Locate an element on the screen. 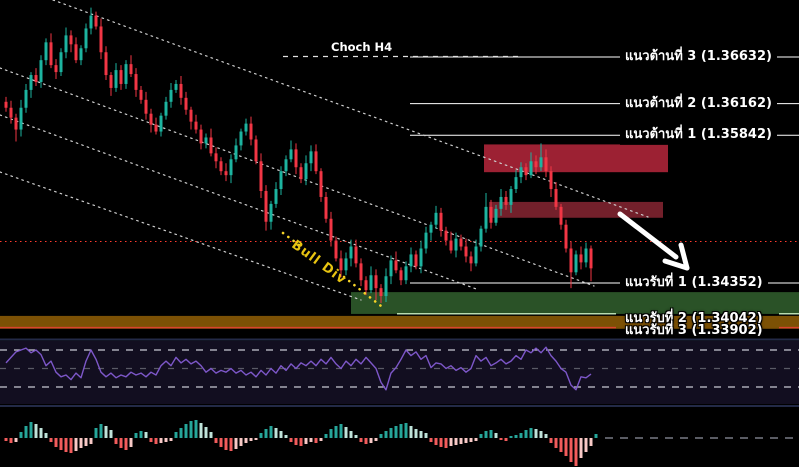 The width and height of the screenshot is (799, 467). support-2-label: แนวรับที่ 2 (1.34042) is located at coordinates (694, 318).